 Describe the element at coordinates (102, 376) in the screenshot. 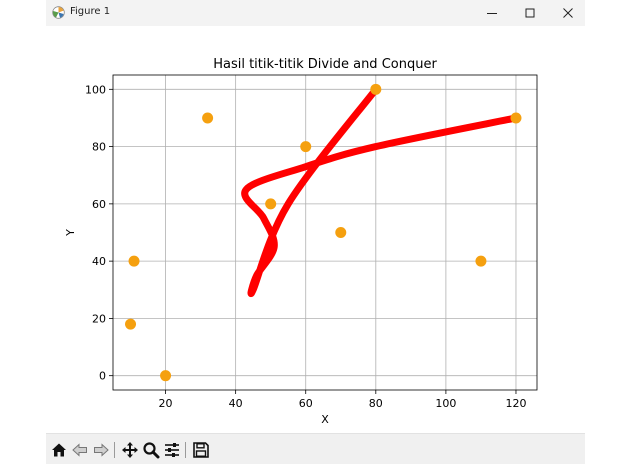

I see `y-tick-label: 0` at that location.